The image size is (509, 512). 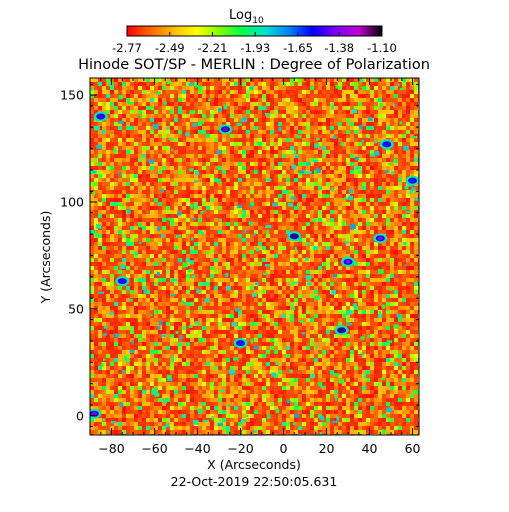 What do you see at coordinates (327, 448) in the screenshot?
I see `x-tick-label: 20` at bounding box center [327, 448].